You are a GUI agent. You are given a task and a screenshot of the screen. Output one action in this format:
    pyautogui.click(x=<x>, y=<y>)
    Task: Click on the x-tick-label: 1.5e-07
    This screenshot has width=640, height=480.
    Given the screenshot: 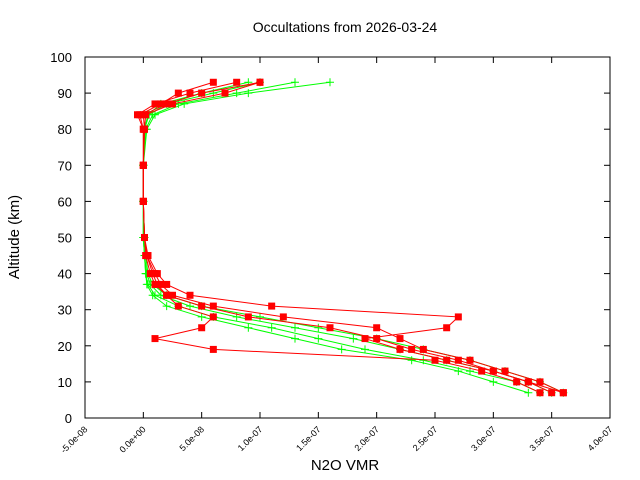 What is the action you would take?
    pyautogui.click(x=308, y=438)
    